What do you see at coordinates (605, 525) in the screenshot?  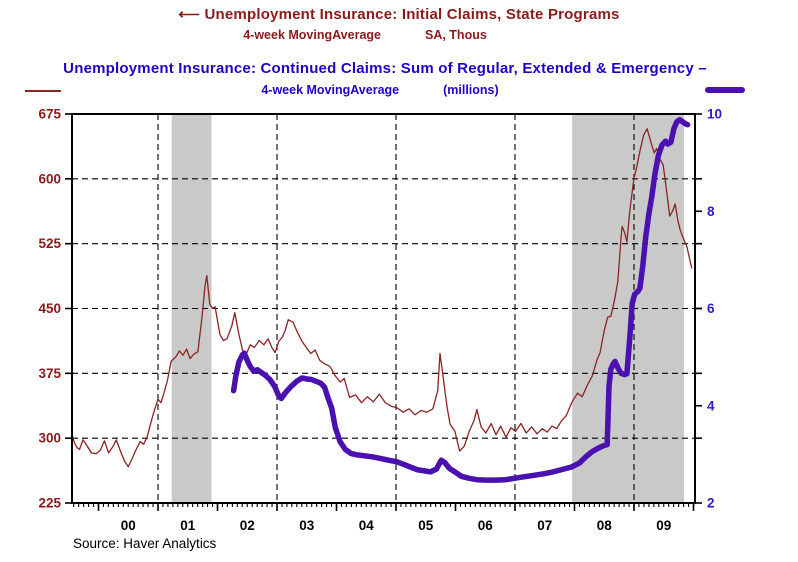 I see `svg-text: 08` at bounding box center [605, 525].